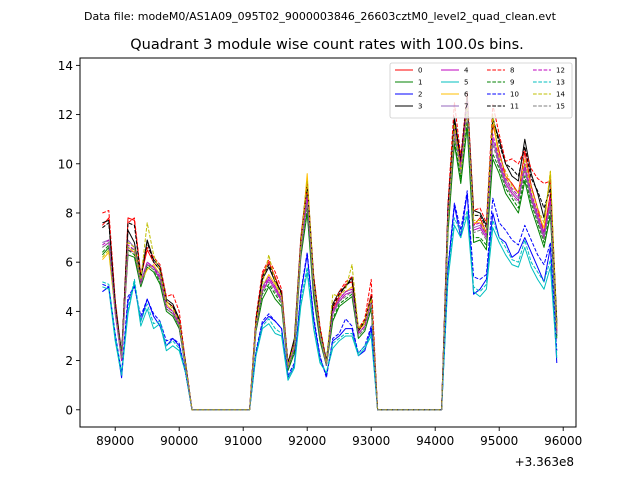  Describe the element at coordinates (69, 238) in the screenshot. I see `y-axis: 0 2 4 6 8 10 12 14` at that location.